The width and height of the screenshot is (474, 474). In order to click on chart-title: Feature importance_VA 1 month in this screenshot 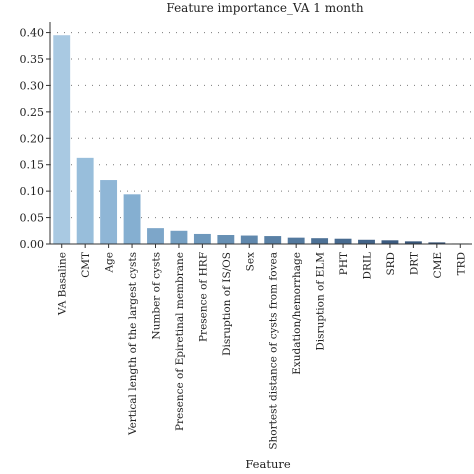, I will do `click(264, 8)`.